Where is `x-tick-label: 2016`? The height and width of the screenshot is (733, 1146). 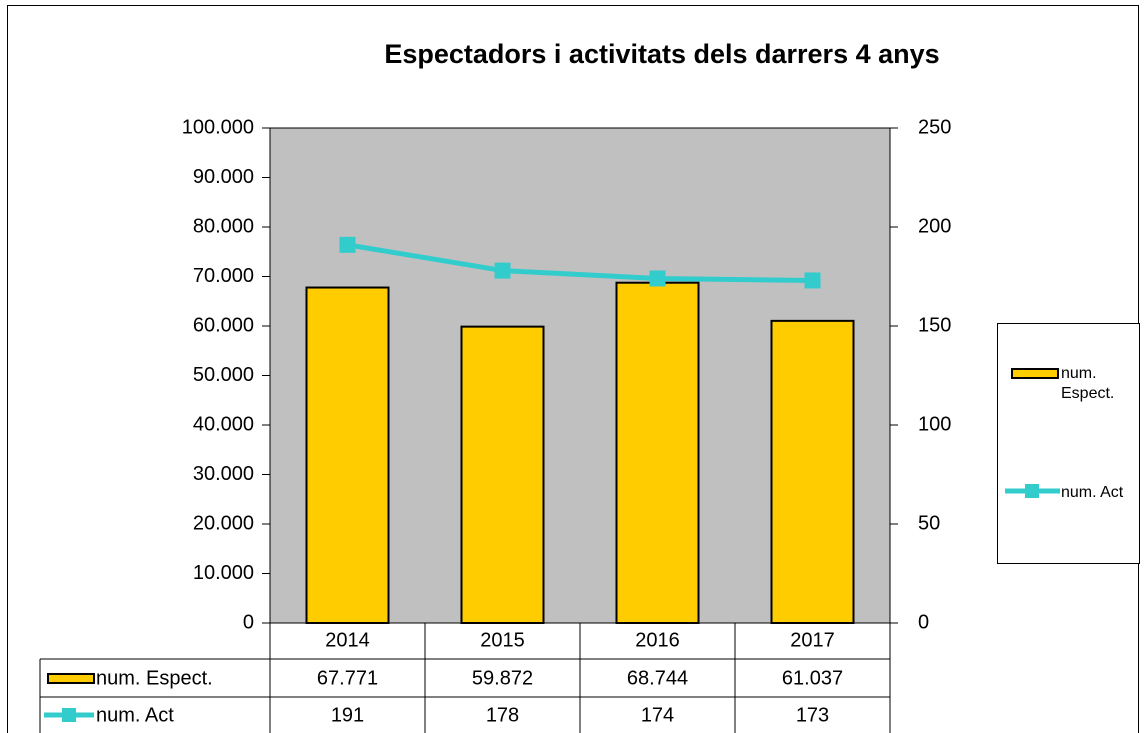 x-tick-label: 2016 is located at coordinates (657, 640).